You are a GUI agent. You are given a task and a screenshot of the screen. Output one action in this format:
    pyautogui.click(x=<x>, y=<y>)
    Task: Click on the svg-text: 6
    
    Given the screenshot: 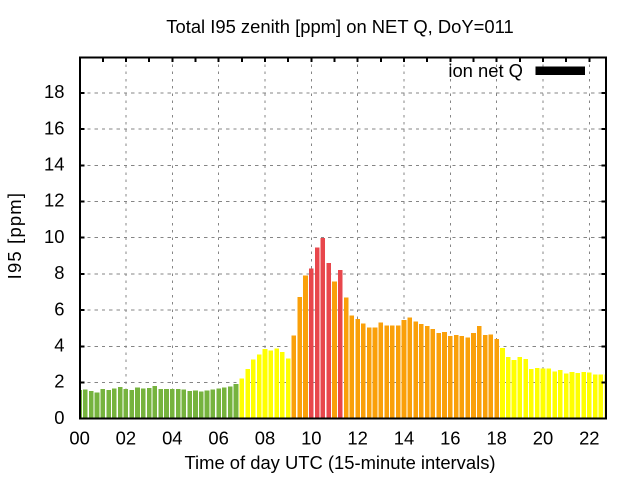 What is the action you would take?
    pyautogui.click(x=59, y=308)
    